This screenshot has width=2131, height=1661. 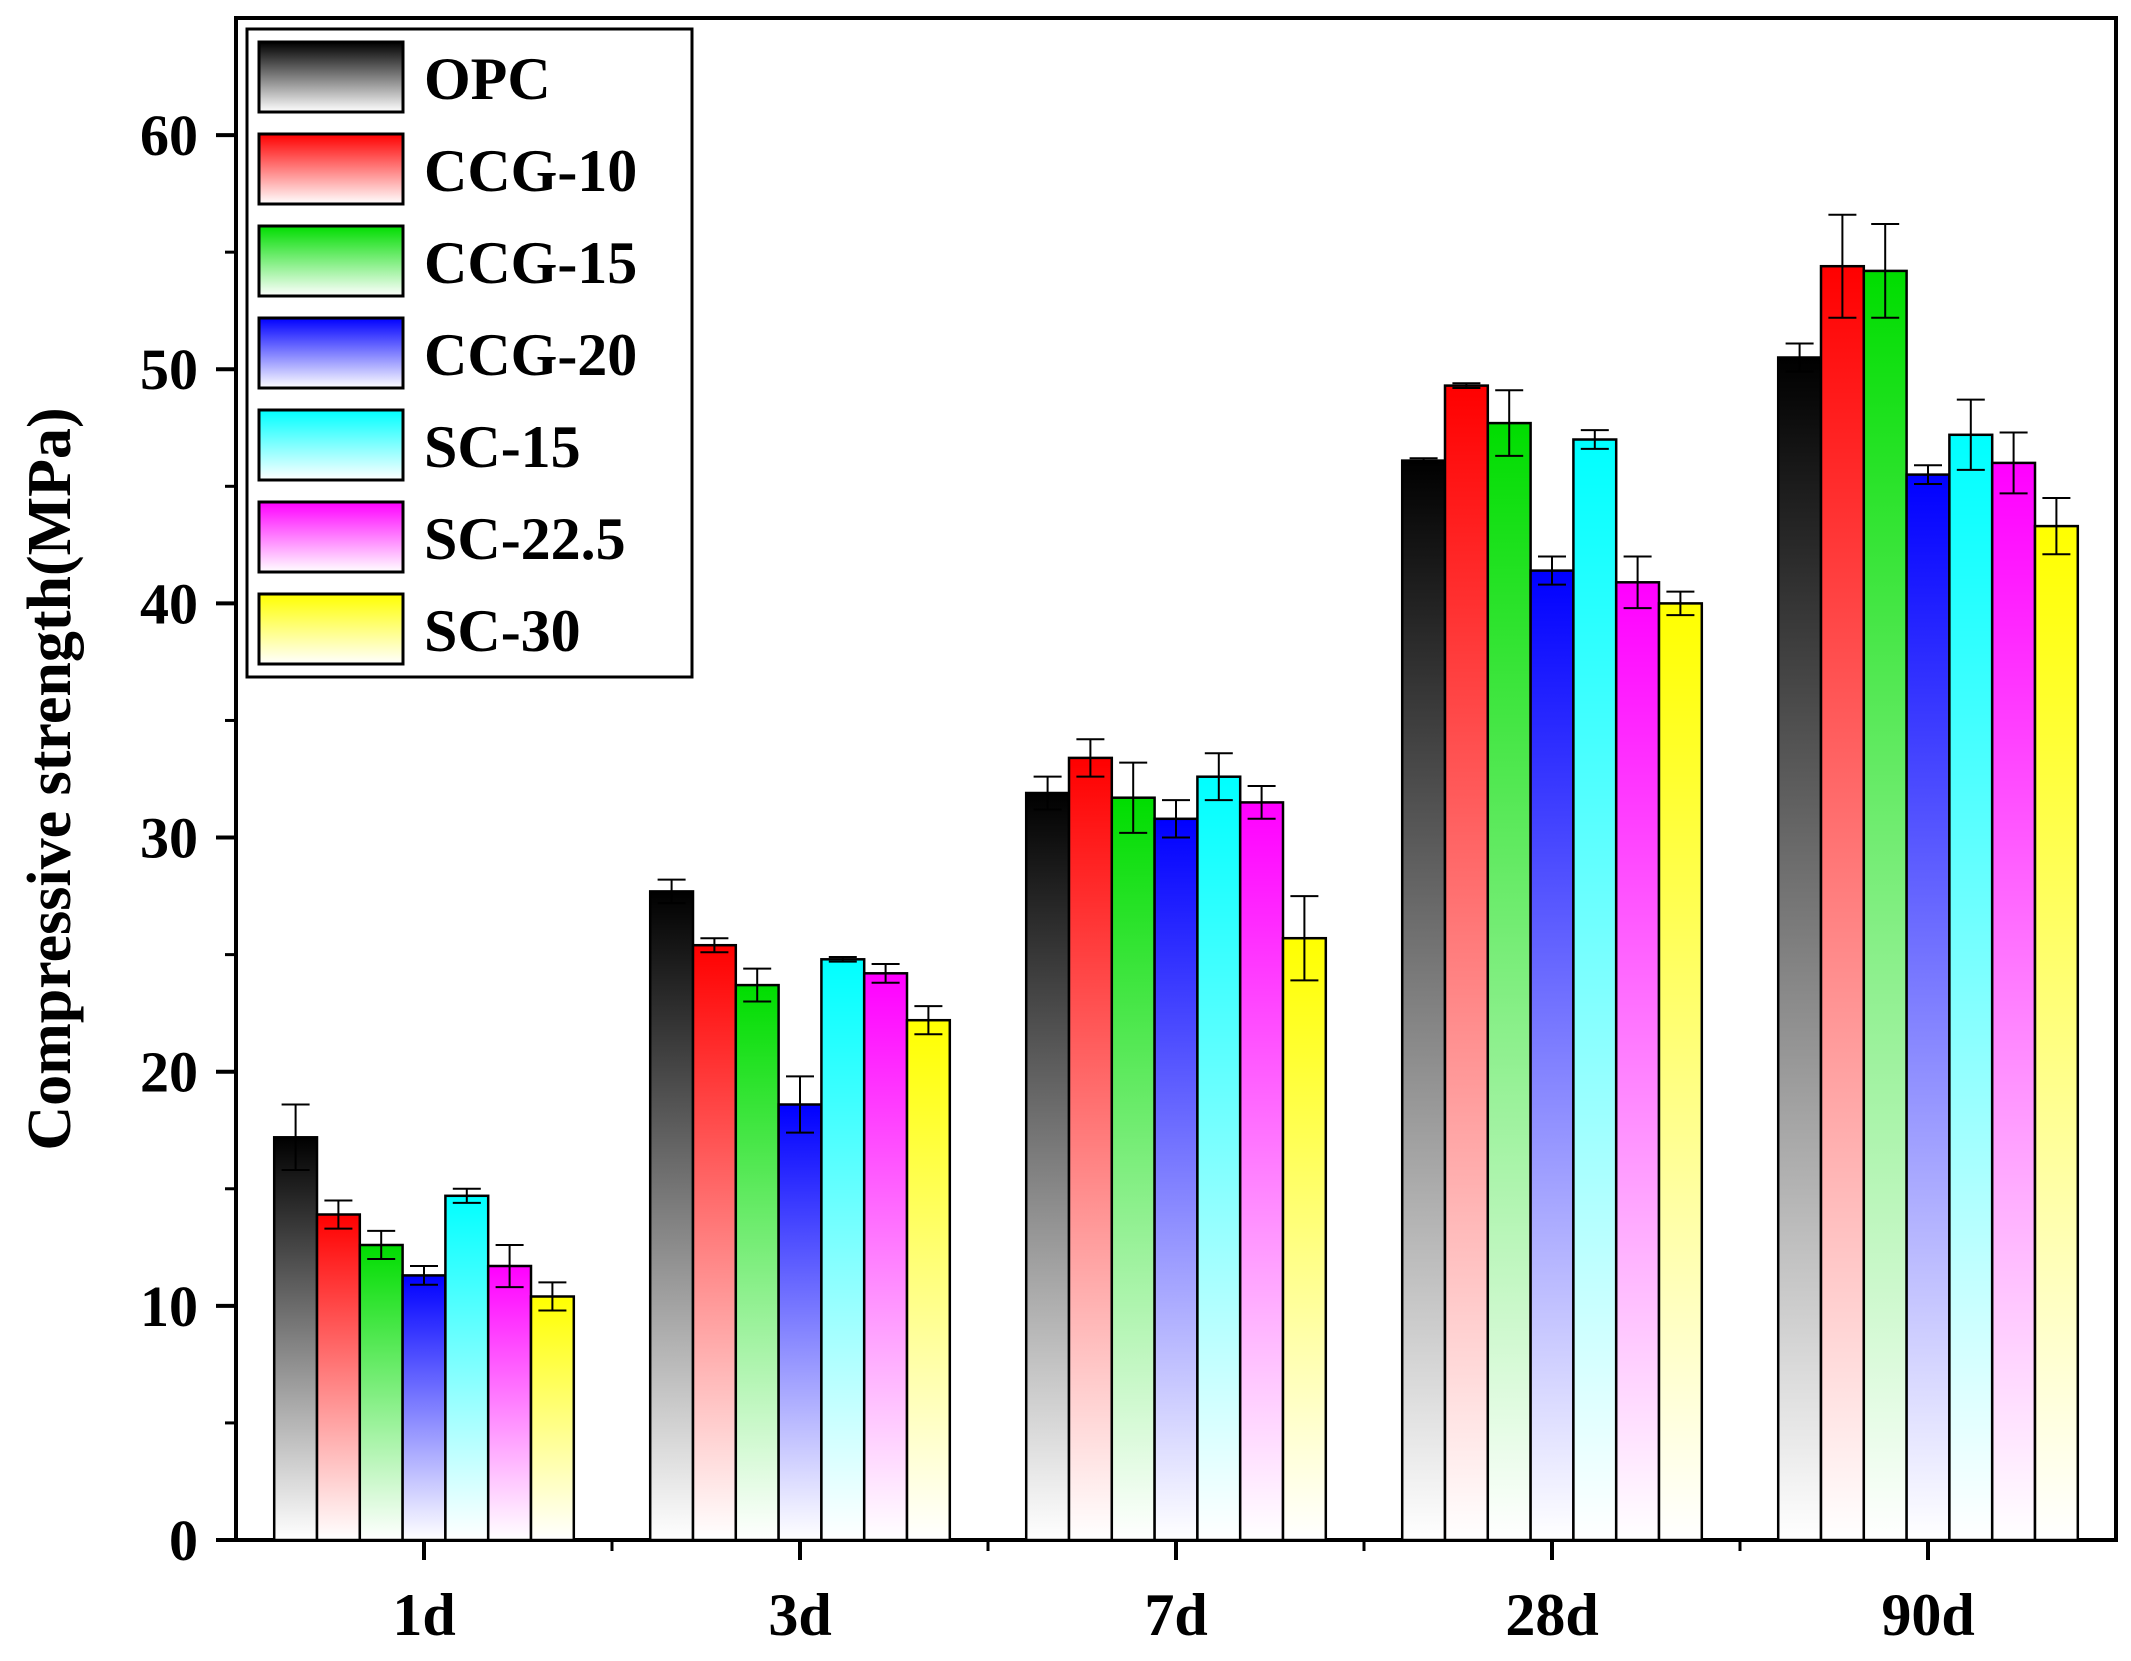 I want to click on legend-label-sc-15: SC-15, so click(x=502, y=447).